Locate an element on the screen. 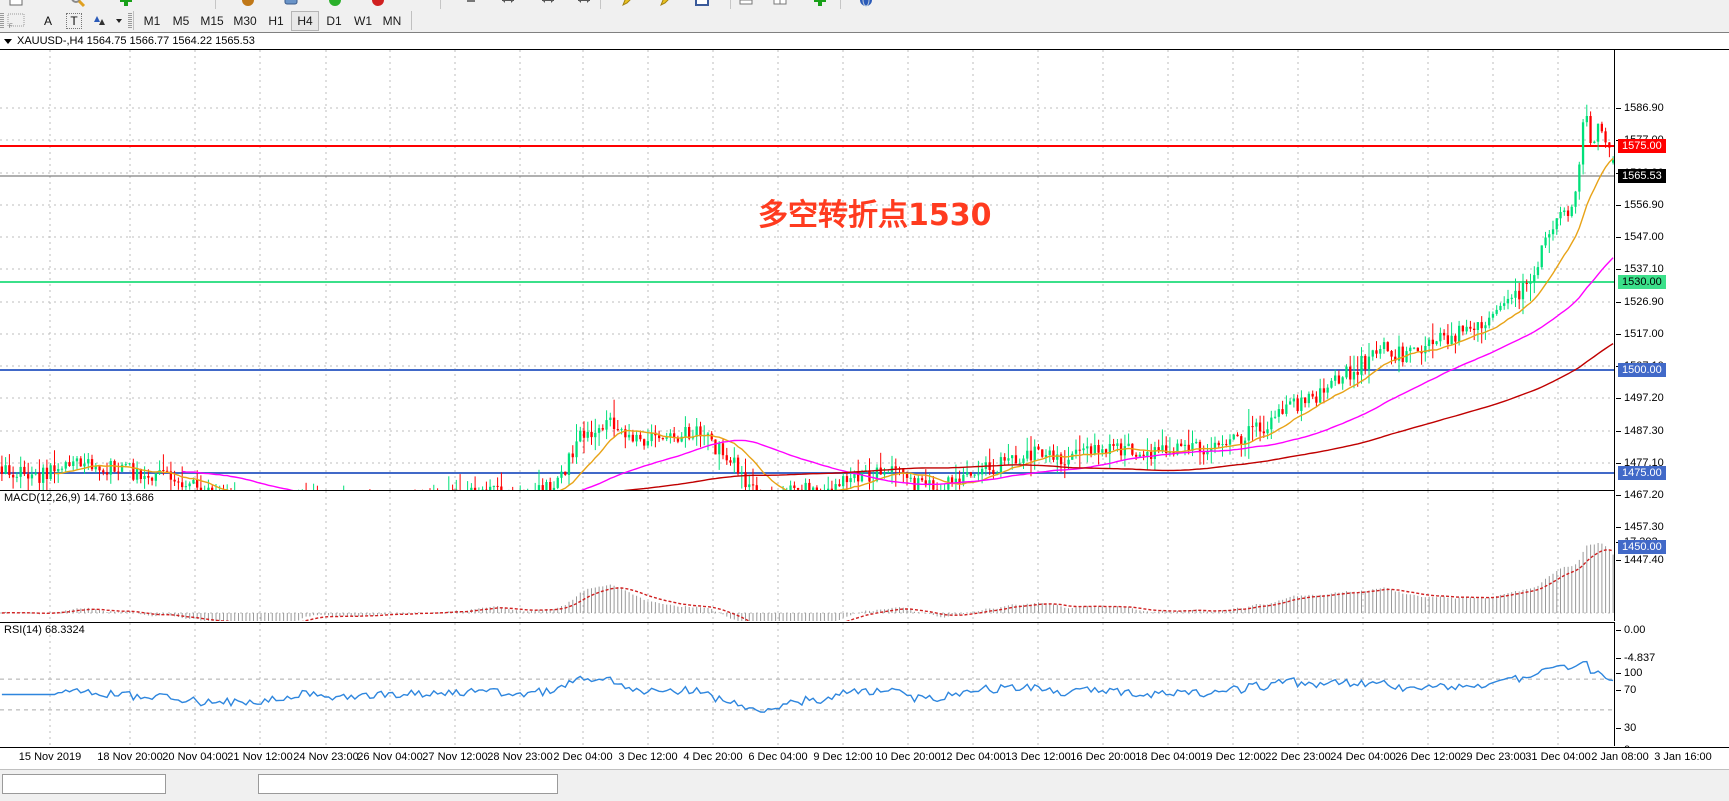  macd-tick-2: -4.837 is located at coordinates (1639, 658).